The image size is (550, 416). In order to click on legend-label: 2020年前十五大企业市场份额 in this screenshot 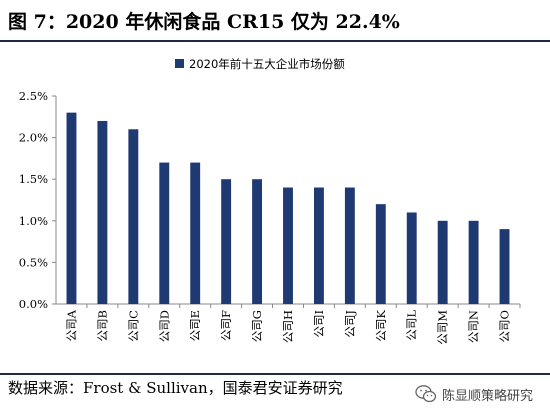, I will do `click(267, 64)`.